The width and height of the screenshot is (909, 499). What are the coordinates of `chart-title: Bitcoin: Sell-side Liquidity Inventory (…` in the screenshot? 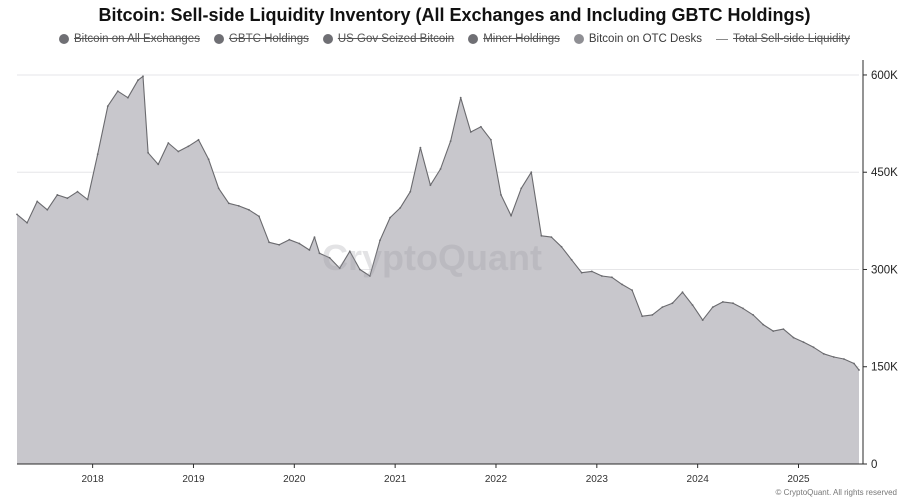 It's located at (454, 15).